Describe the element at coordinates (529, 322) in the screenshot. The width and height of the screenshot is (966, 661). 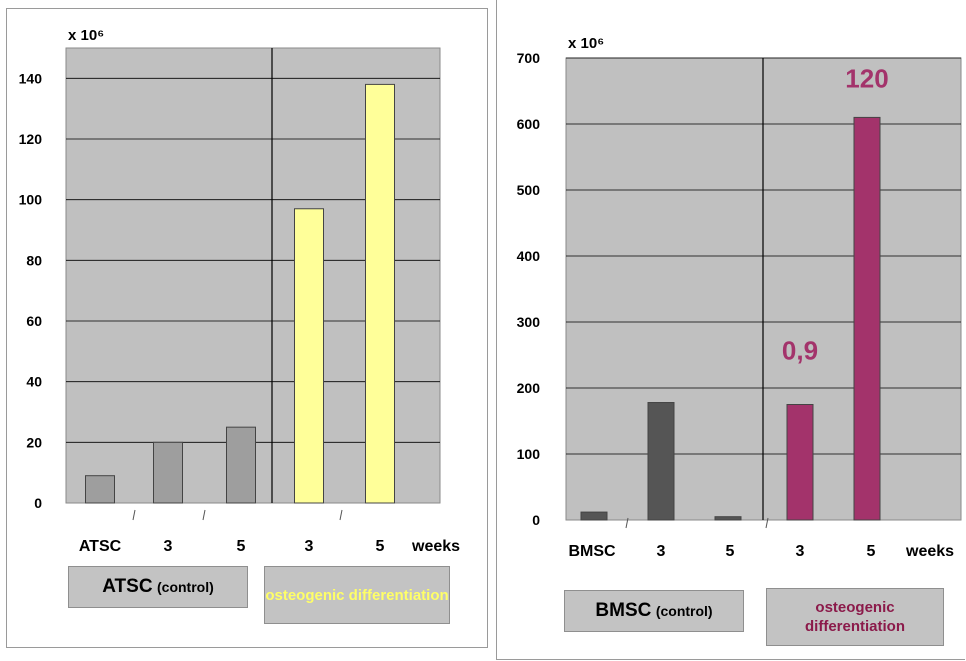
I see `y-tick-label: 300` at that location.